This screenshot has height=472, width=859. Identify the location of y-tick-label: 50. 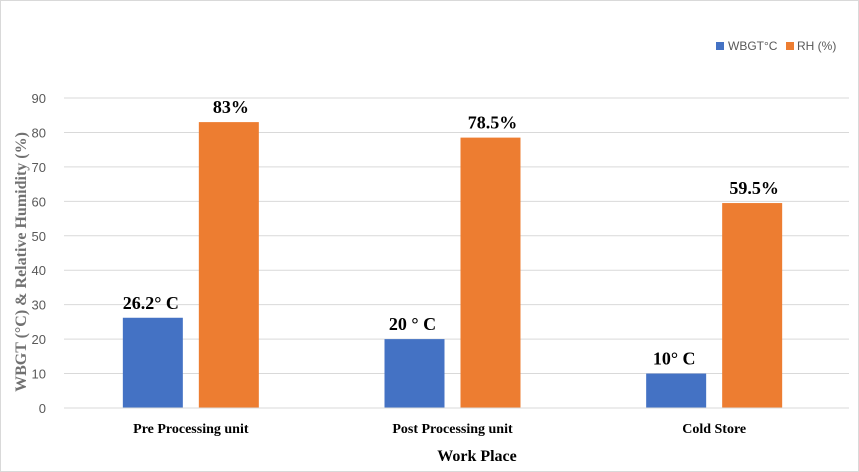
(39, 236).